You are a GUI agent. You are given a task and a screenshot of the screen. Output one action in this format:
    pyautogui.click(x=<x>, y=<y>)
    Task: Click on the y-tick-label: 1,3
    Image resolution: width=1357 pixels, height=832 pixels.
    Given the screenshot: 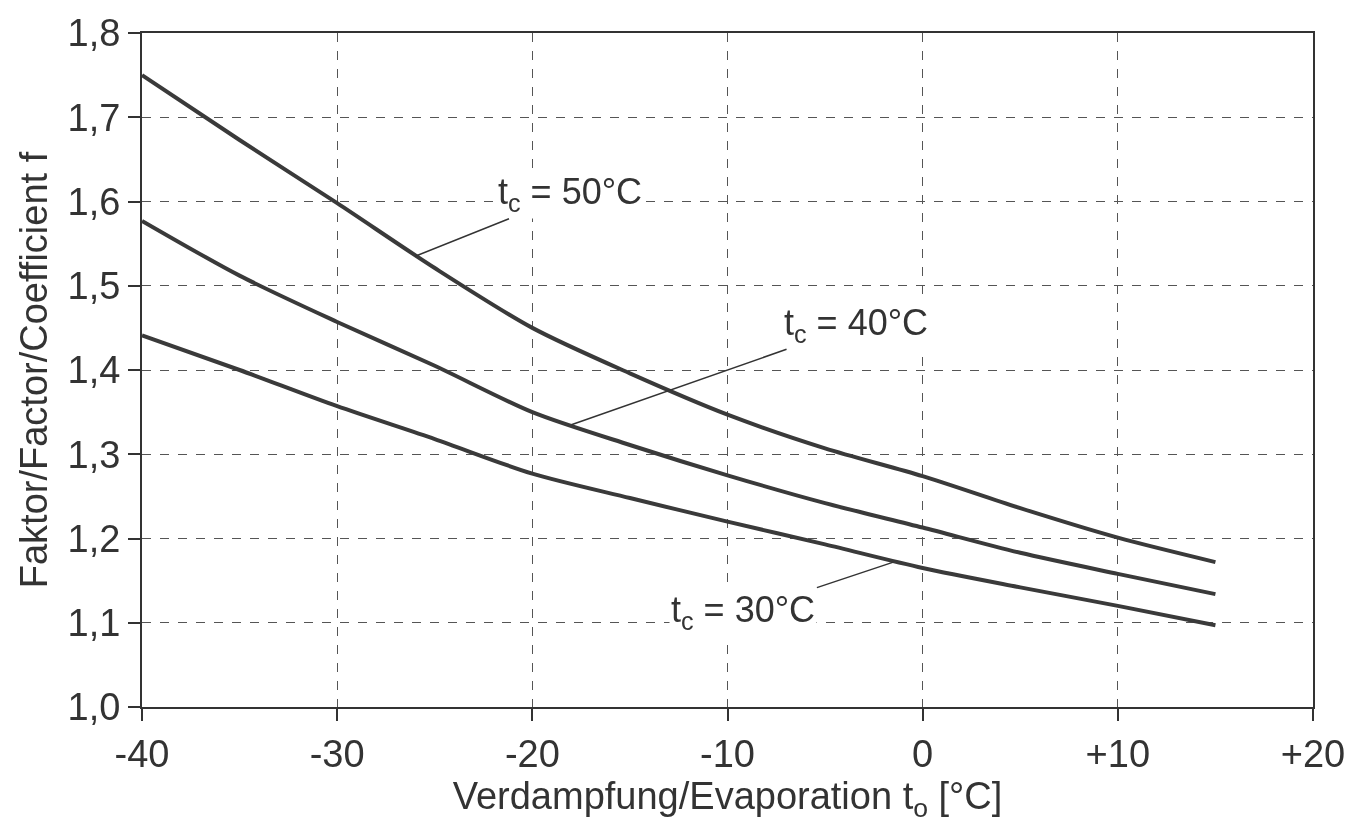 What is the action you would take?
    pyautogui.click(x=94, y=454)
    